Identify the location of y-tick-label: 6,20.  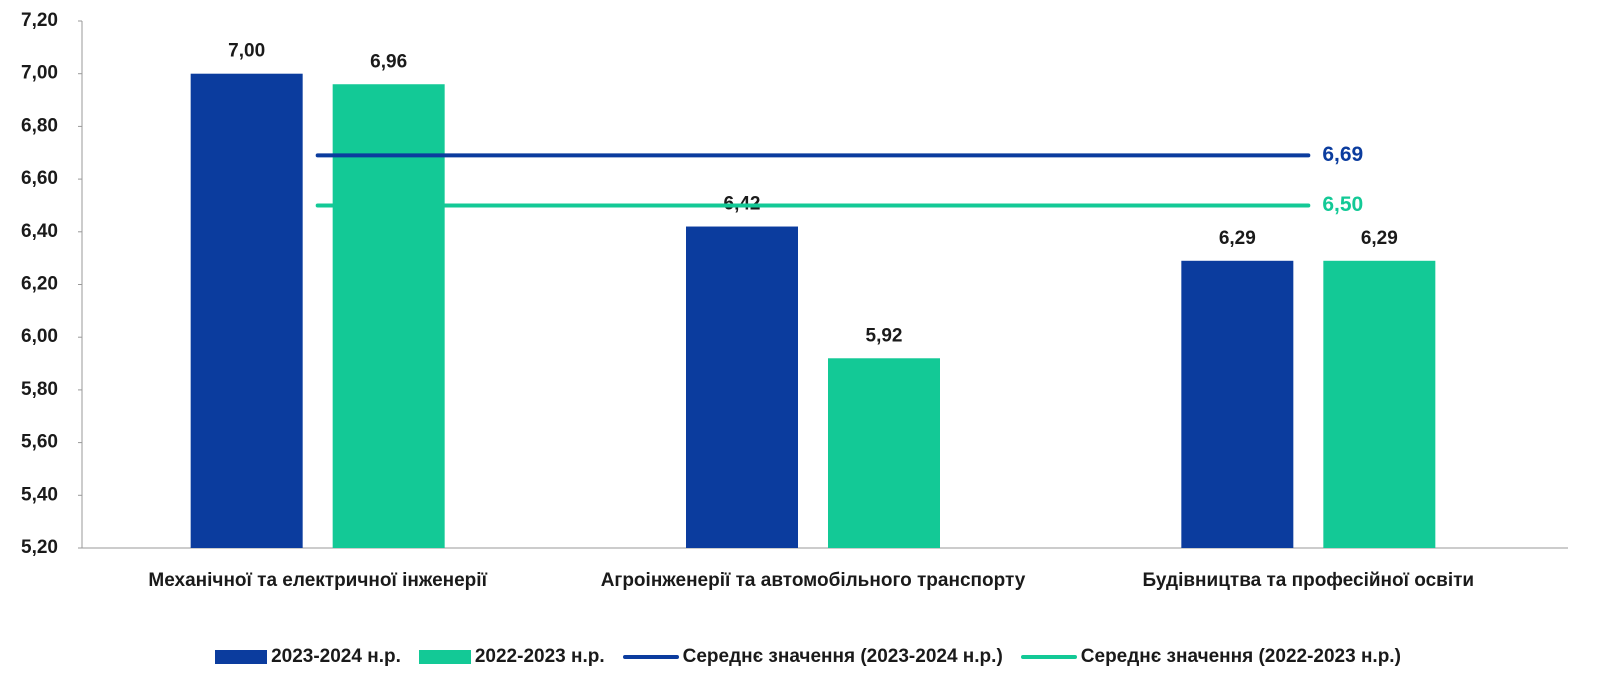
(39, 284).